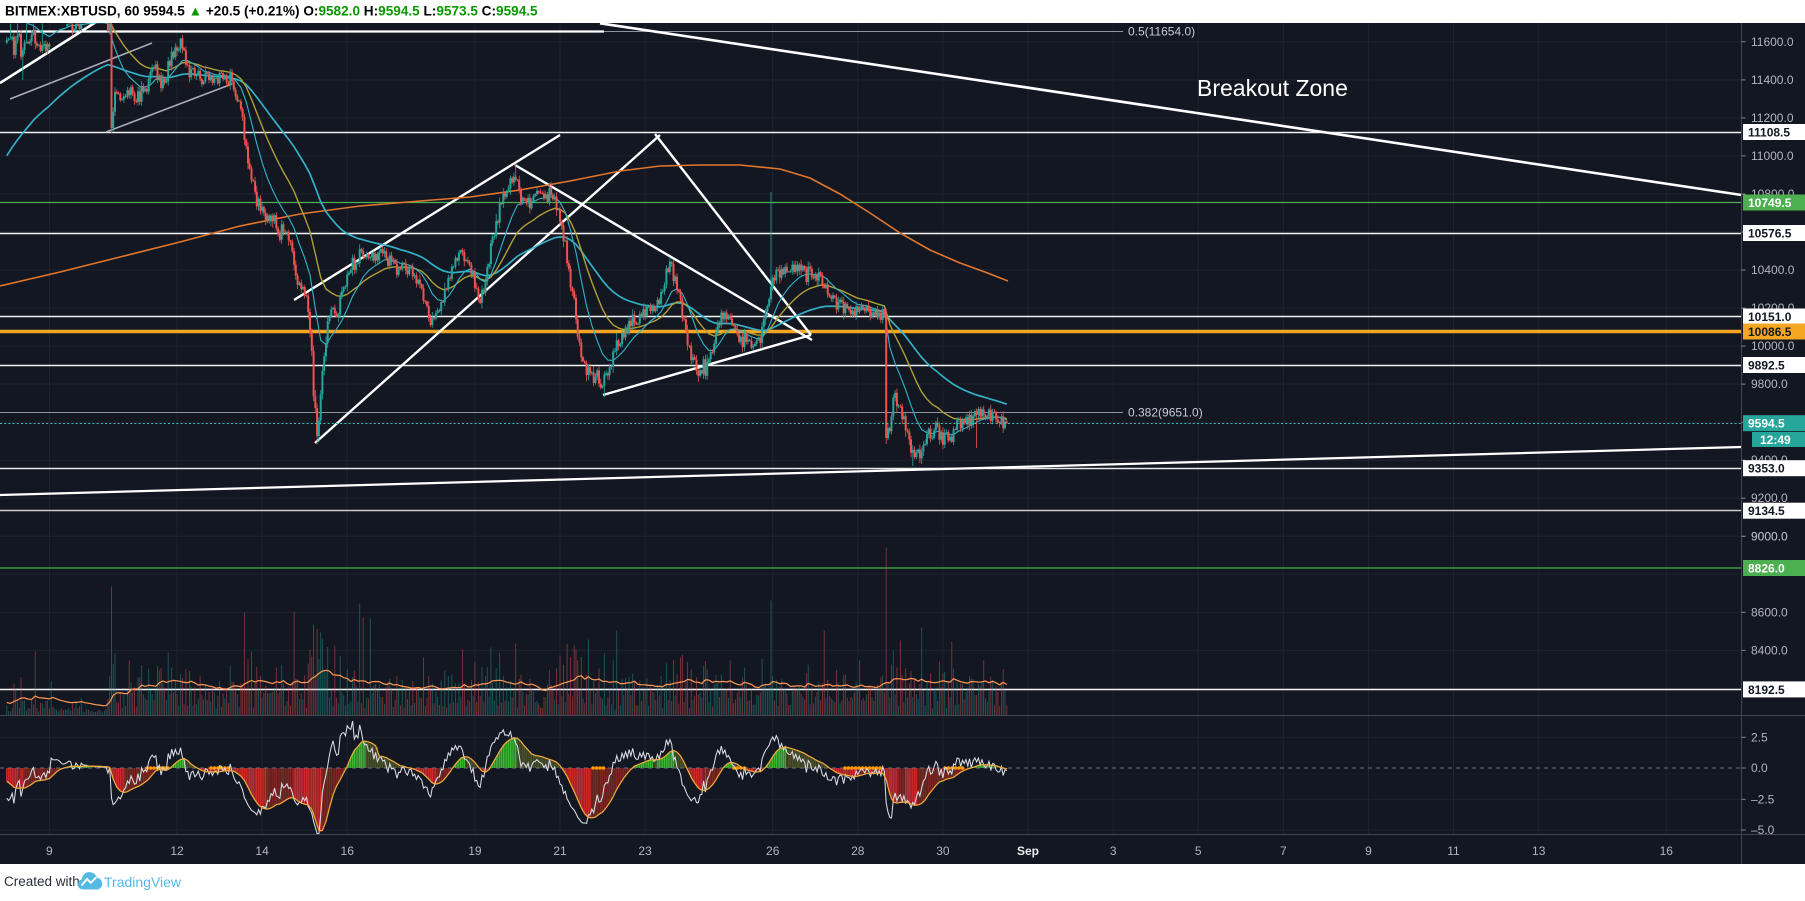 This screenshot has width=1805, height=901. I want to click on svg-text: 3, so click(1113, 851).